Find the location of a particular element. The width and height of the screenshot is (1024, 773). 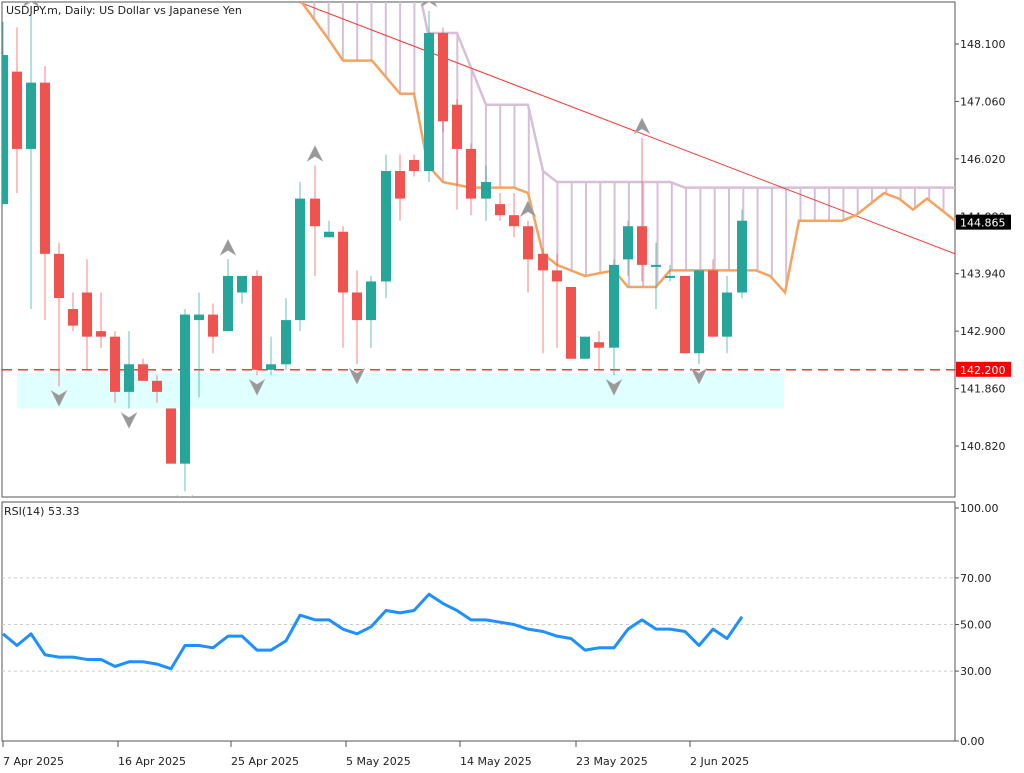

time-tick-label: 5 May 2025 is located at coordinates (378, 761).